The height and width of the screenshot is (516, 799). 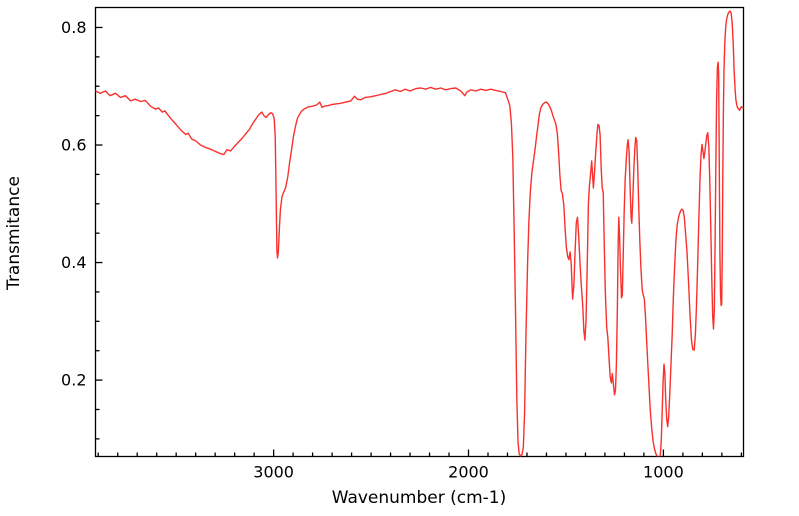 What do you see at coordinates (419, 498) in the screenshot?
I see `x-axis-title: Wavenumber (cm-1)` at bounding box center [419, 498].